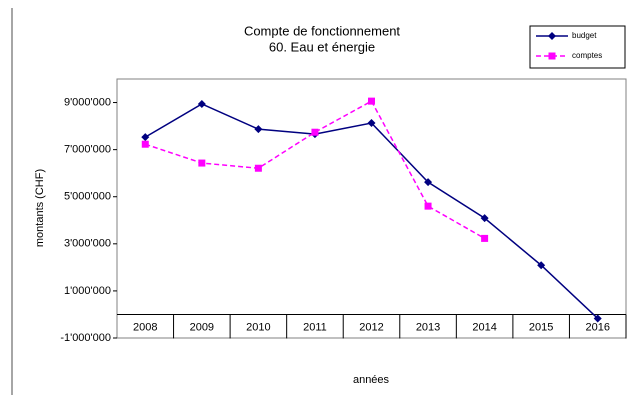 The image size is (642, 401). What do you see at coordinates (577, 47) in the screenshot?
I see `legend` at bounding box center [577, 47].